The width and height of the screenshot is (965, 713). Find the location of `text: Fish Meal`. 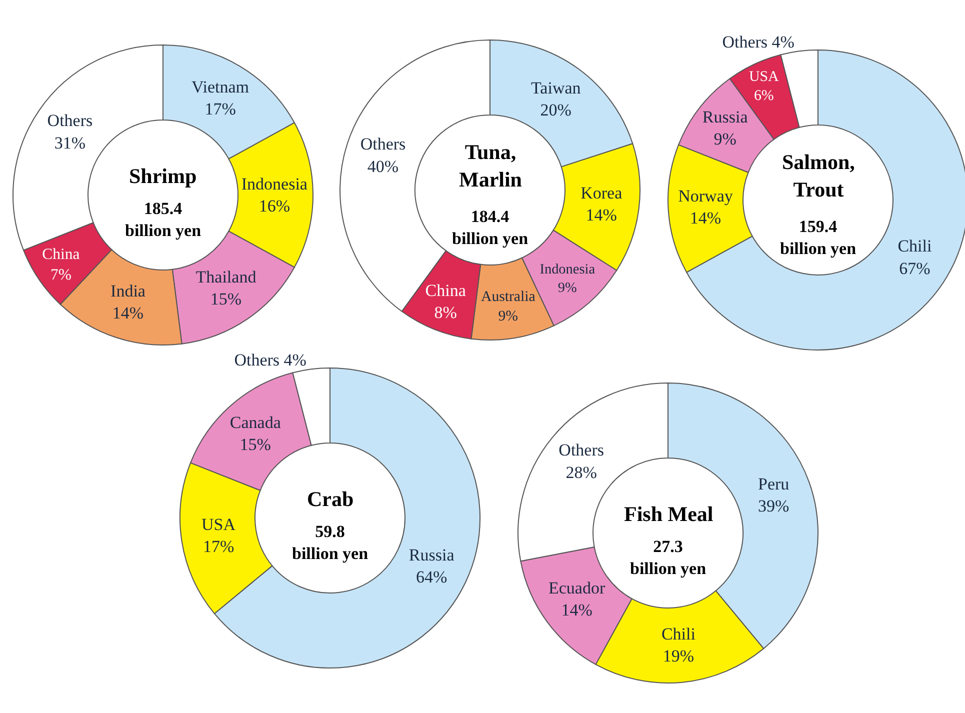

text: Fish Meal is located at coordinates (669, 514).